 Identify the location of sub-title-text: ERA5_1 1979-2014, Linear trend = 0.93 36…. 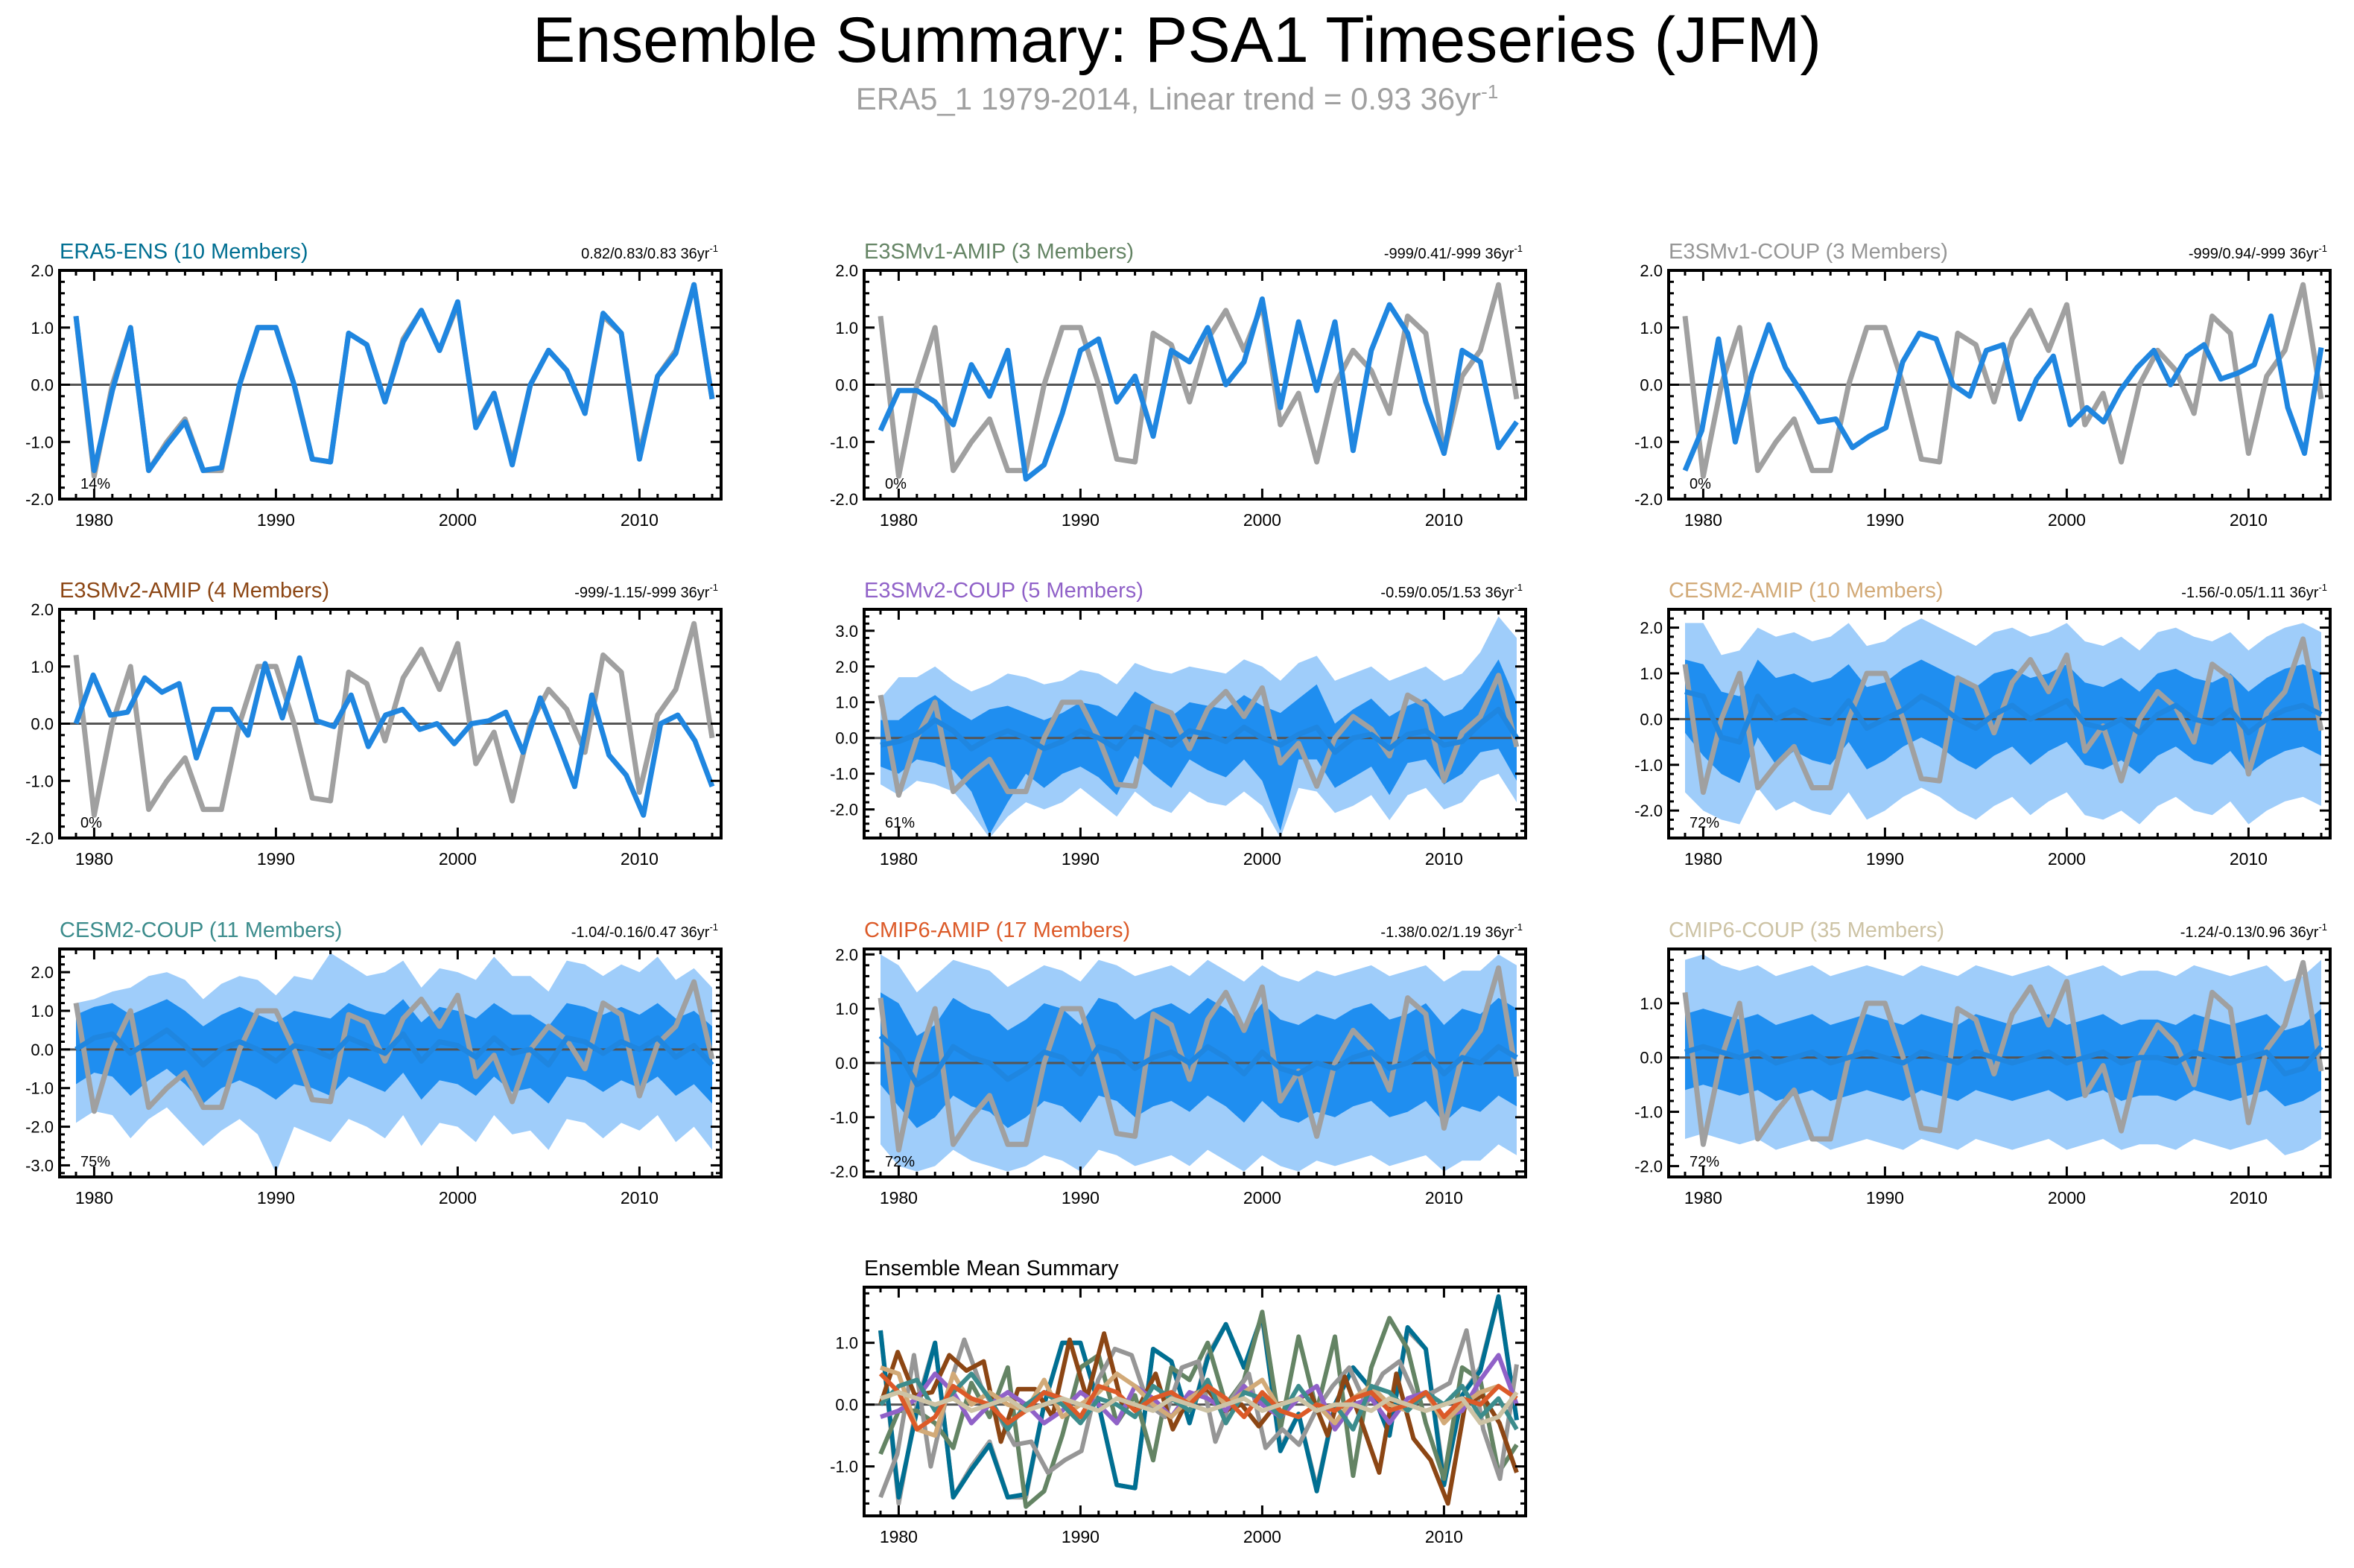
(1168, 98).